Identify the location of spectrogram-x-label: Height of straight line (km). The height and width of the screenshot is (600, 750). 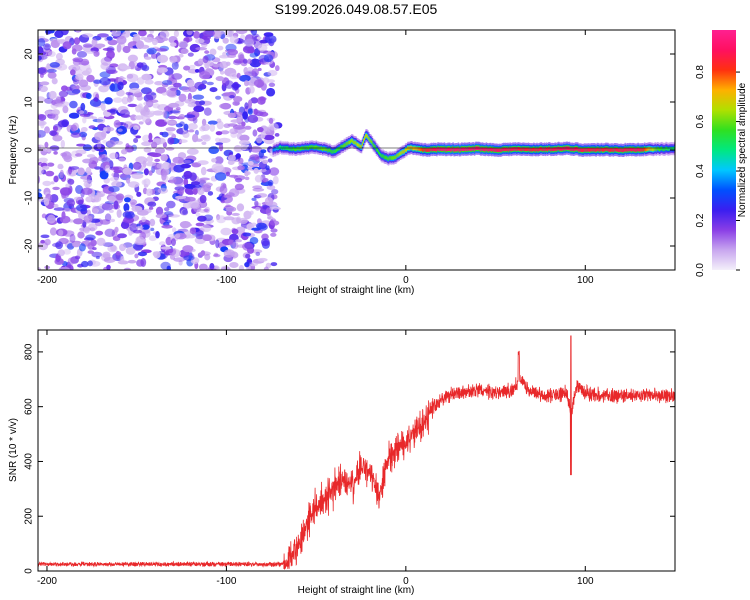
(356, 290).